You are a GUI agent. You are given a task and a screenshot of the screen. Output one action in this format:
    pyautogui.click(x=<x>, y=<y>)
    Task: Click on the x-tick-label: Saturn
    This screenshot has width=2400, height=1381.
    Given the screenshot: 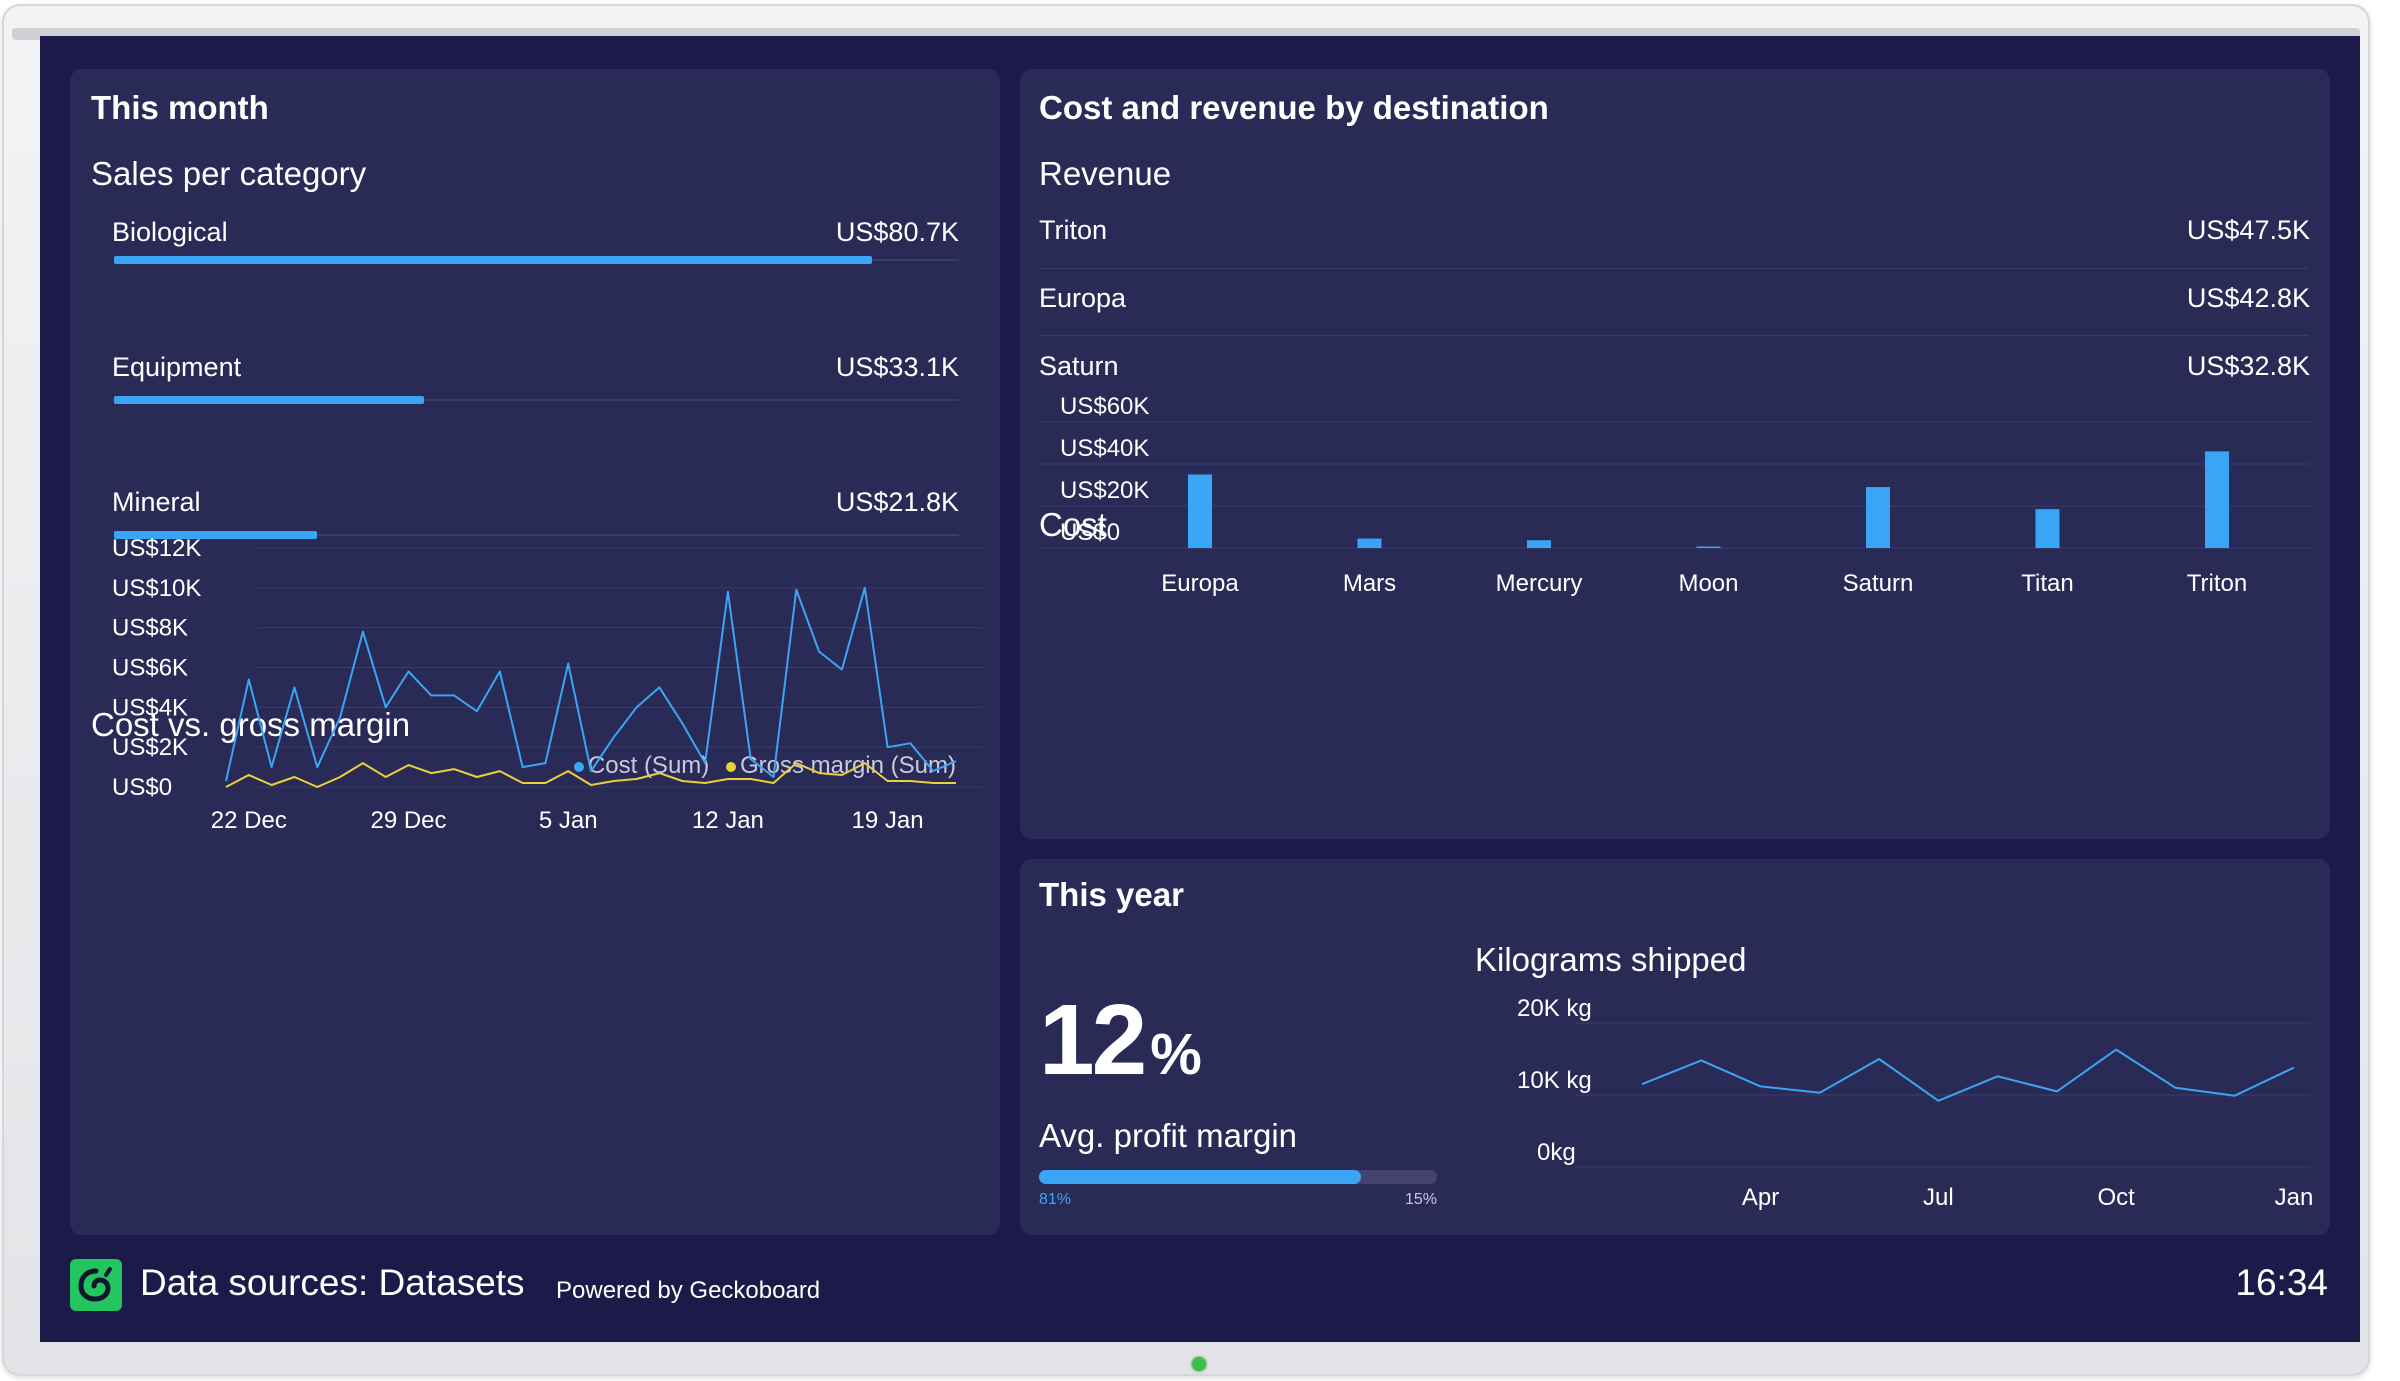 What is the action you would take?
    pyautogui.click(x=1878, y=583)
    